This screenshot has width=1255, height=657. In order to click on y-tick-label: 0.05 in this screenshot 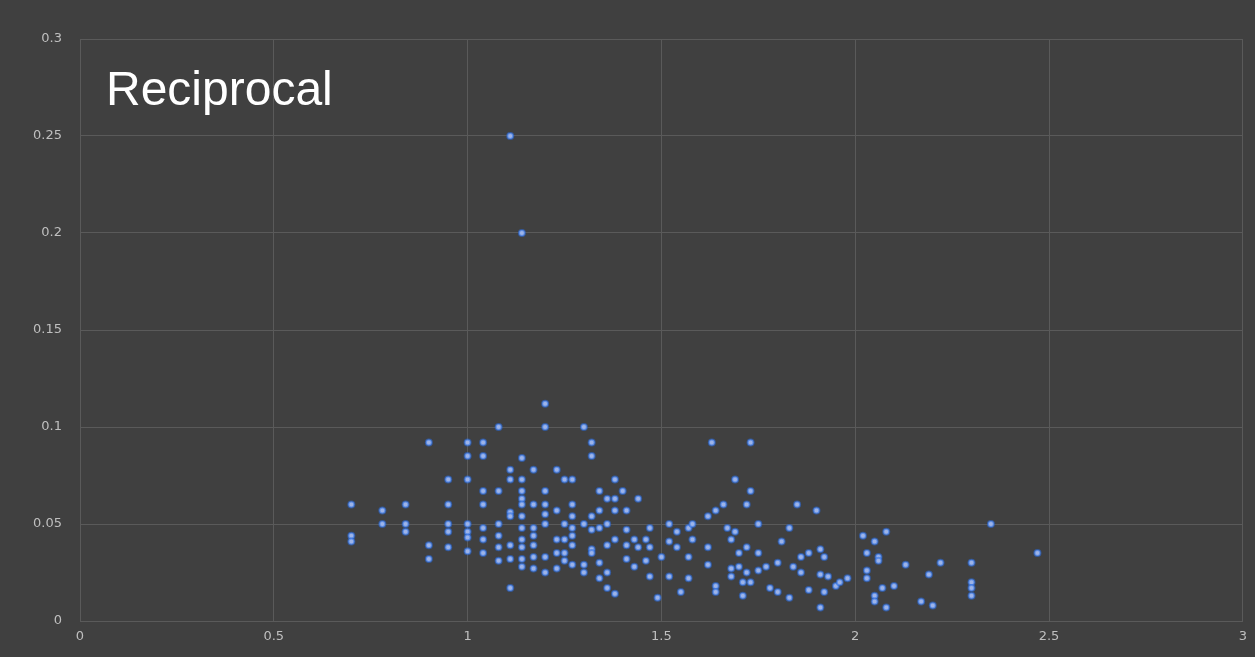, I will do `click(47, 523)`.